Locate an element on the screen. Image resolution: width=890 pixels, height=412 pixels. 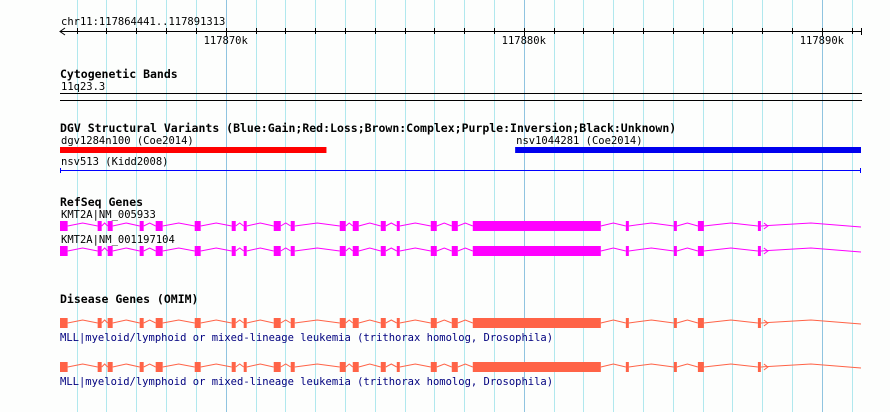
ruler: 117870k 117880k 117890k is located at coordinates (460, 37).